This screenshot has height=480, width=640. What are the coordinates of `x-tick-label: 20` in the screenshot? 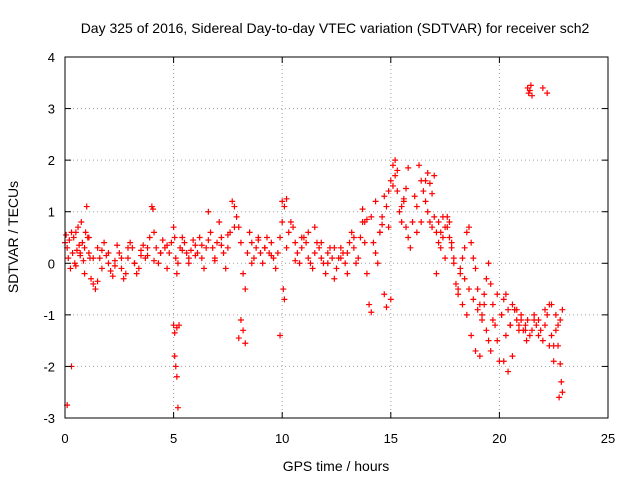 It's located at (499, 438).